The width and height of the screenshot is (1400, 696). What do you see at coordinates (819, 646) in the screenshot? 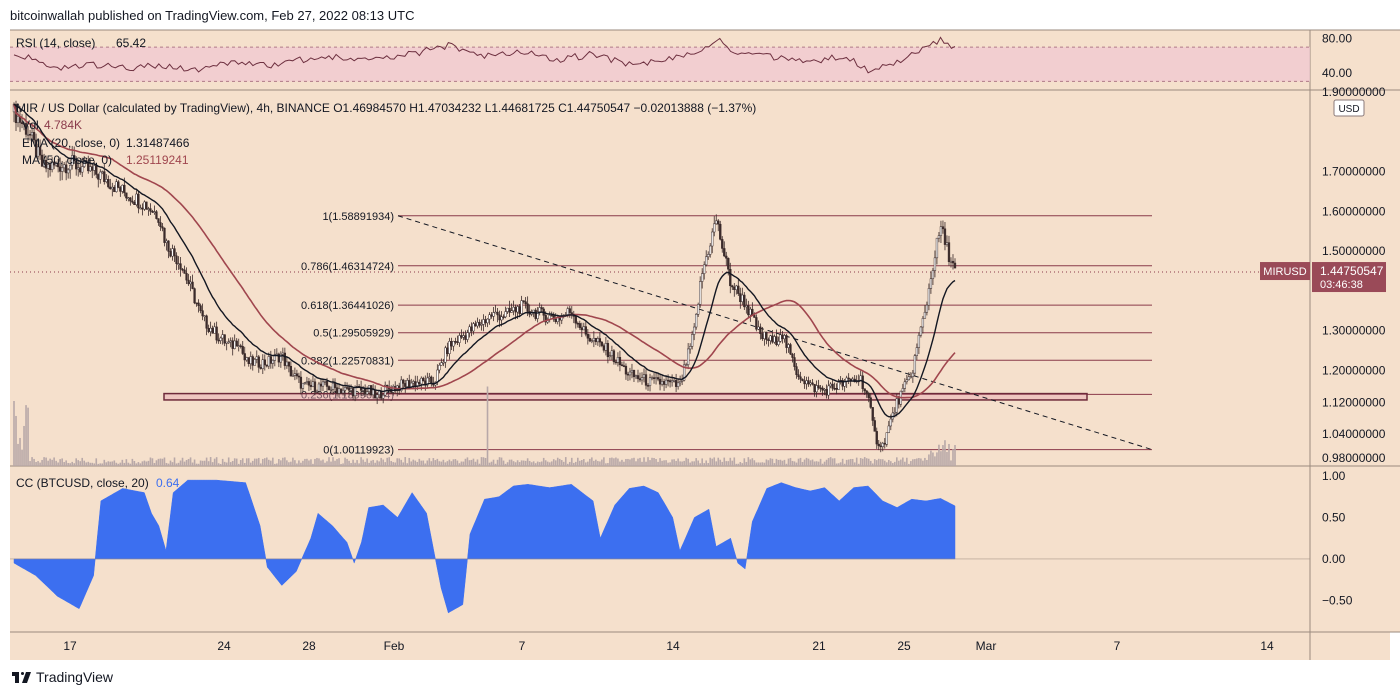
I see `time-axis-tick-6: 21` at bounding box center [819, 646].